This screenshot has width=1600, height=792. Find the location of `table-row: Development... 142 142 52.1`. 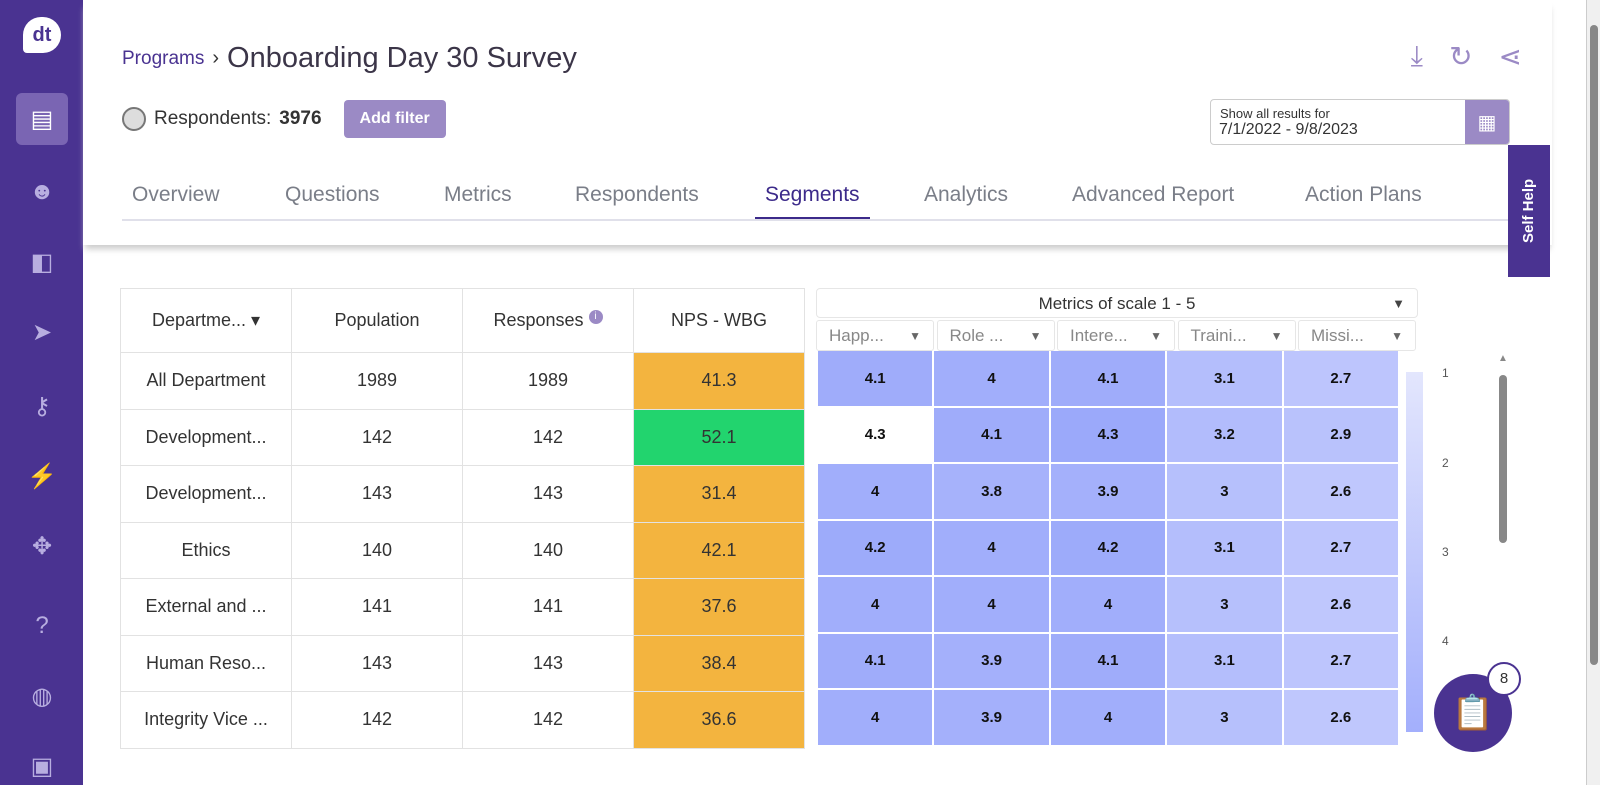

table-row: Development... 142 142 52.1 is located at coordinates (462, 437).